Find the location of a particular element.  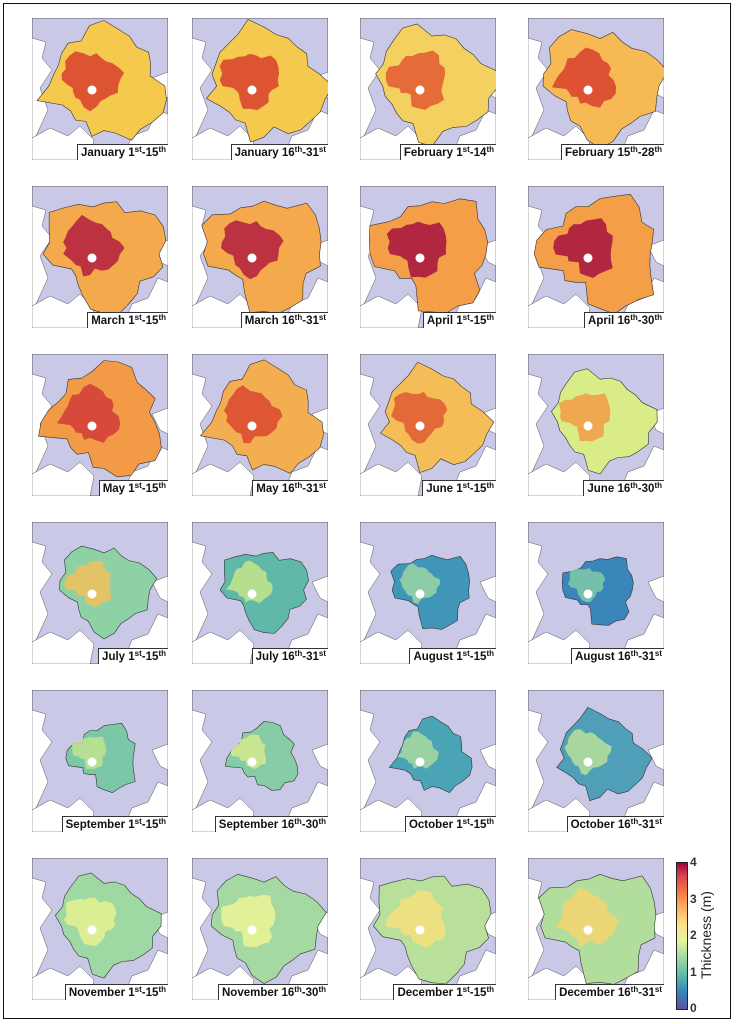

period-label: August 16th-31st is located at coordinates (617, 656).